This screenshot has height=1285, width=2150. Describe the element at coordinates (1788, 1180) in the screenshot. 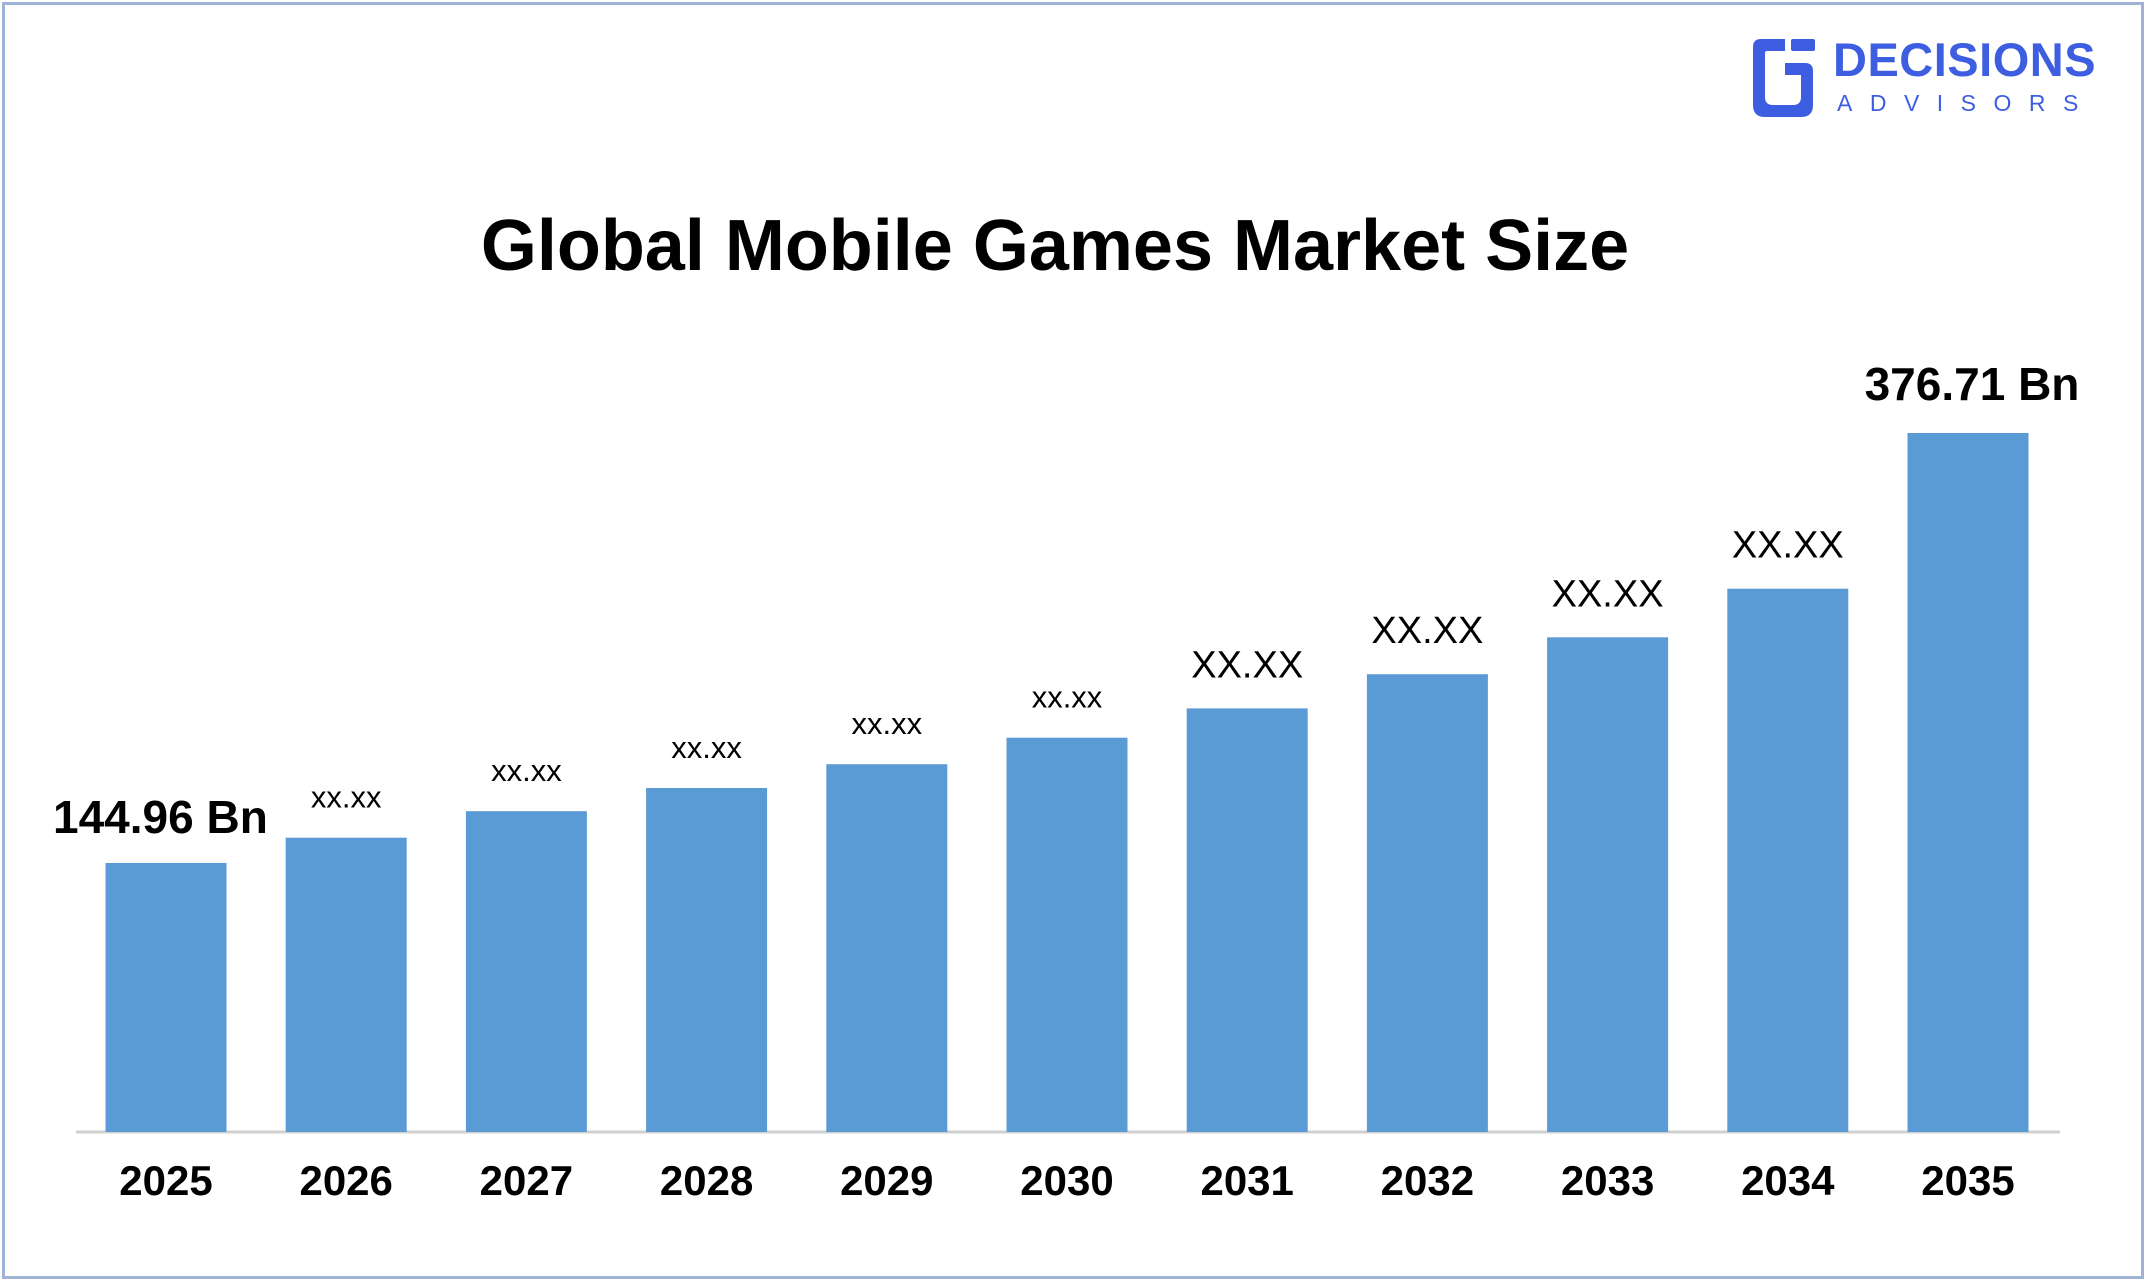

I see `x-tick-label-2034: 2034` at that location.